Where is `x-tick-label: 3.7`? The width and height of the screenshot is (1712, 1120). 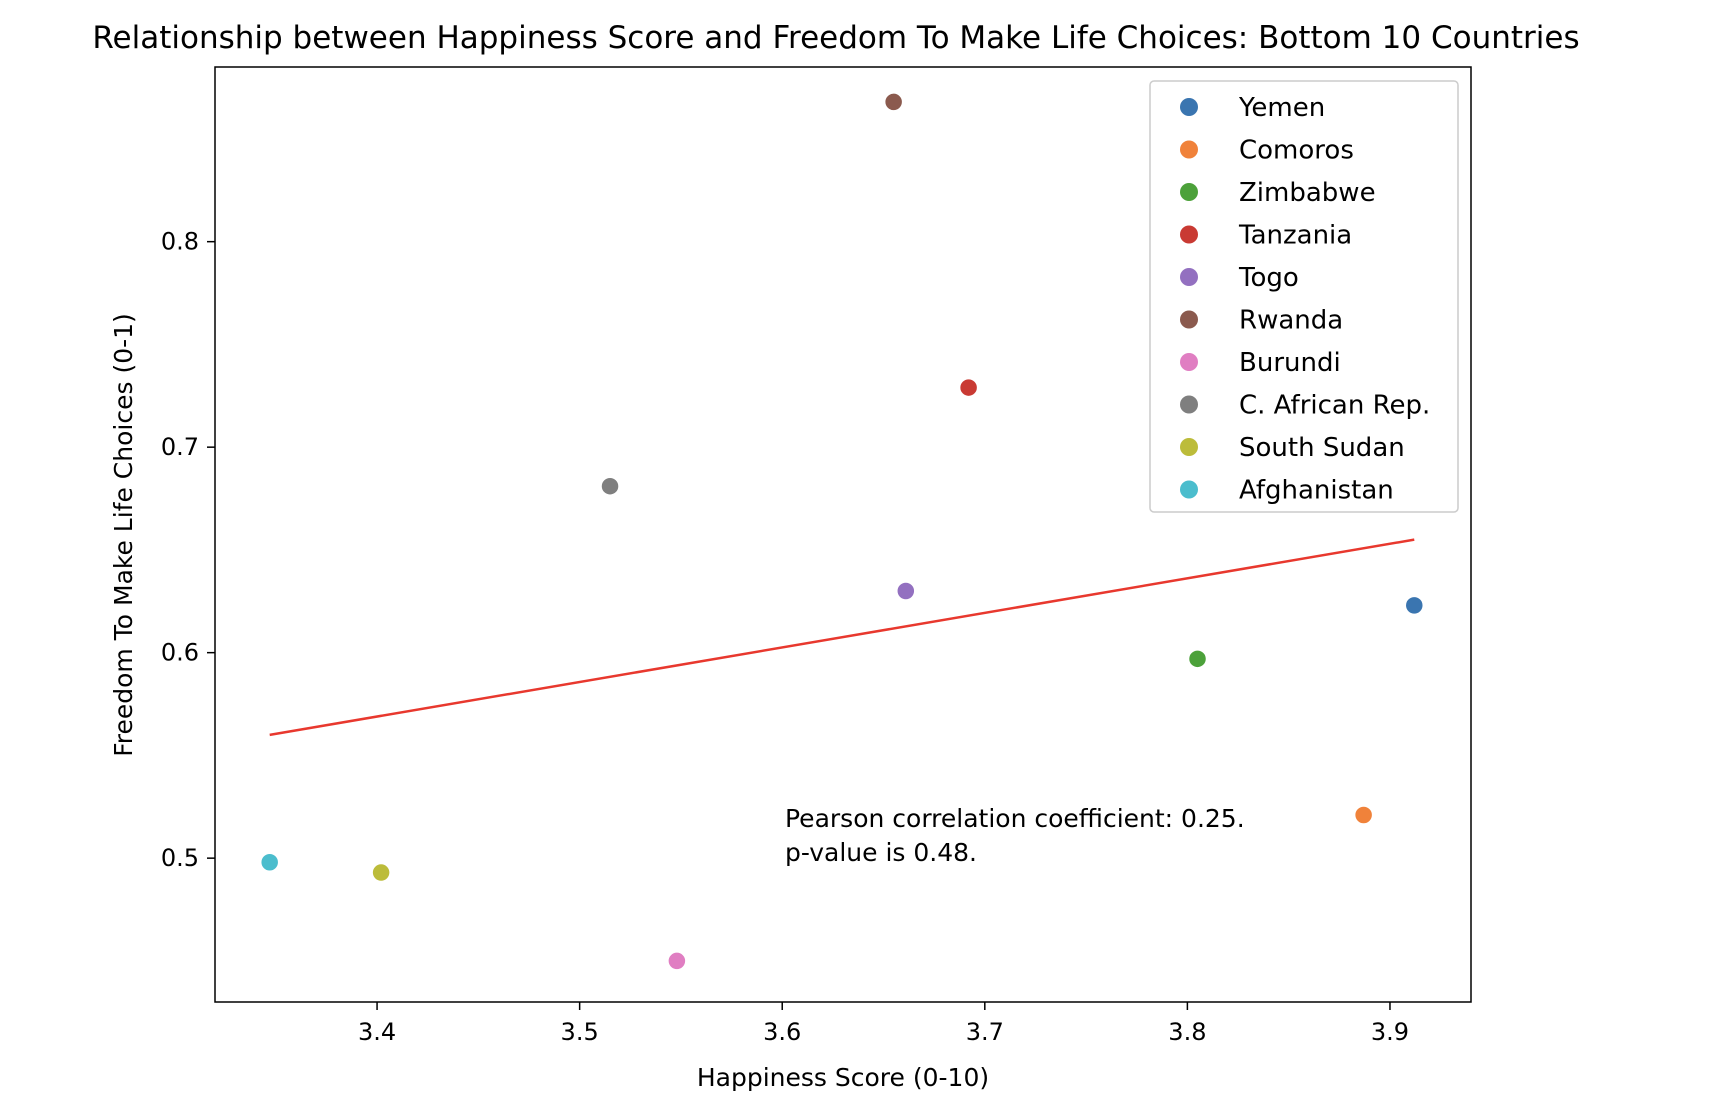
x-tick-label: 3.7 is located at coordinates (985, 1032).